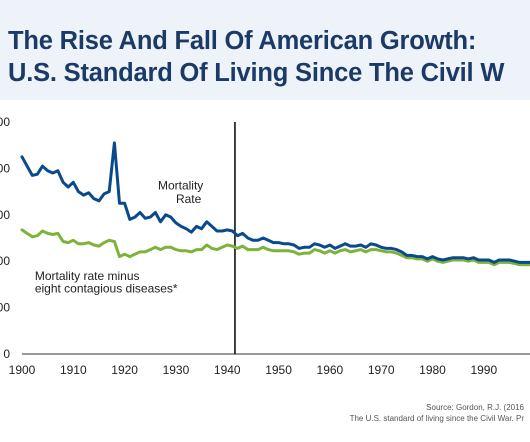 Image resolution: width=530 pixels, height=442 pixels. What do you see at coordinates (180, 185) in the screenshot?
I see `annotation-label: Mortality` at bounding box center [180, 185].